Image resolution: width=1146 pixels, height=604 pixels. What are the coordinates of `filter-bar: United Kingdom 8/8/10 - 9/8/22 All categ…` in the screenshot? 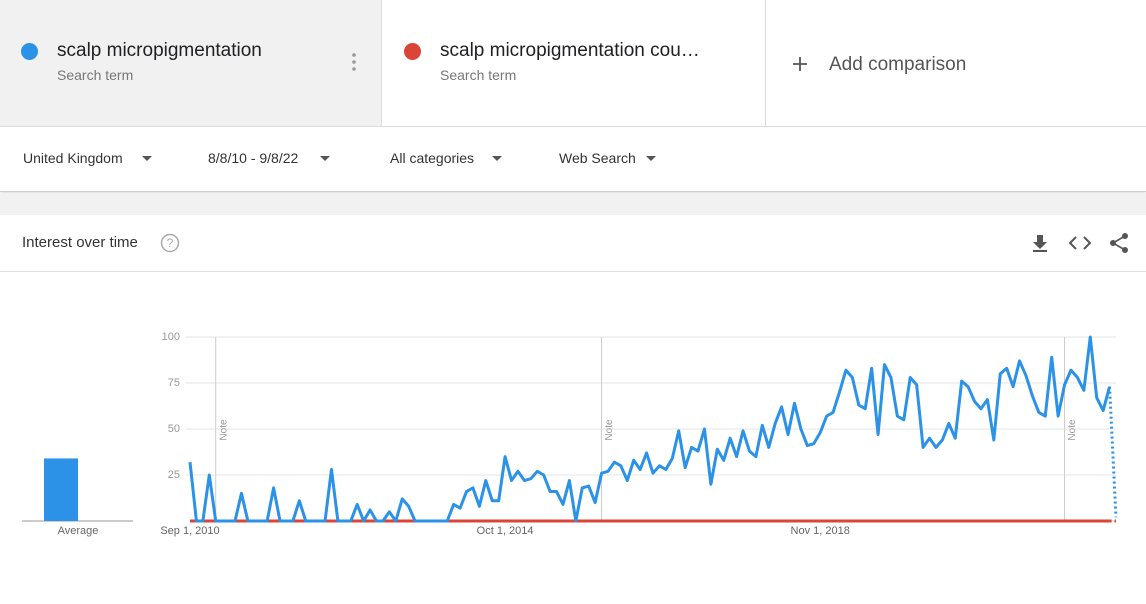 It's located at (573, 159).